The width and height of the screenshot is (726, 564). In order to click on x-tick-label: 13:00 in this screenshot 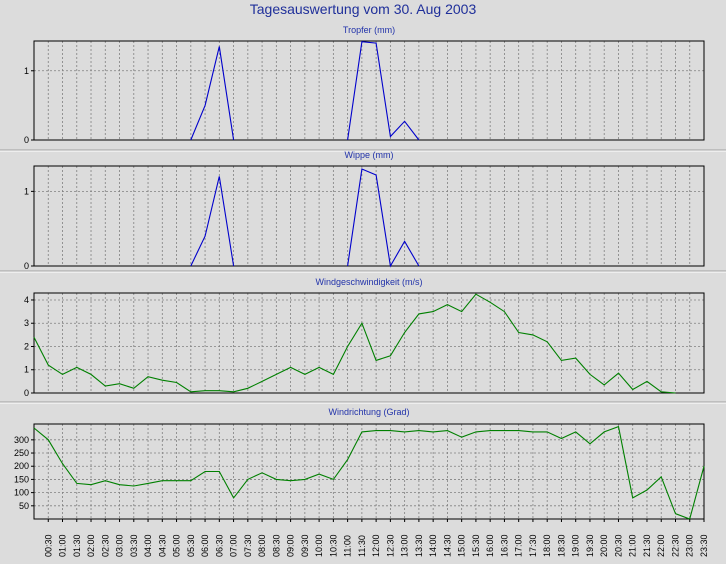, I will do `click(405, 545)`.